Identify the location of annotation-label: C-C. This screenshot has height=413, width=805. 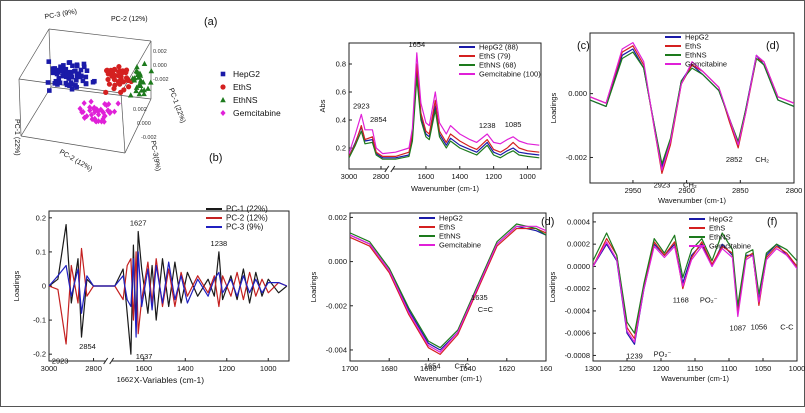
(787, 326).